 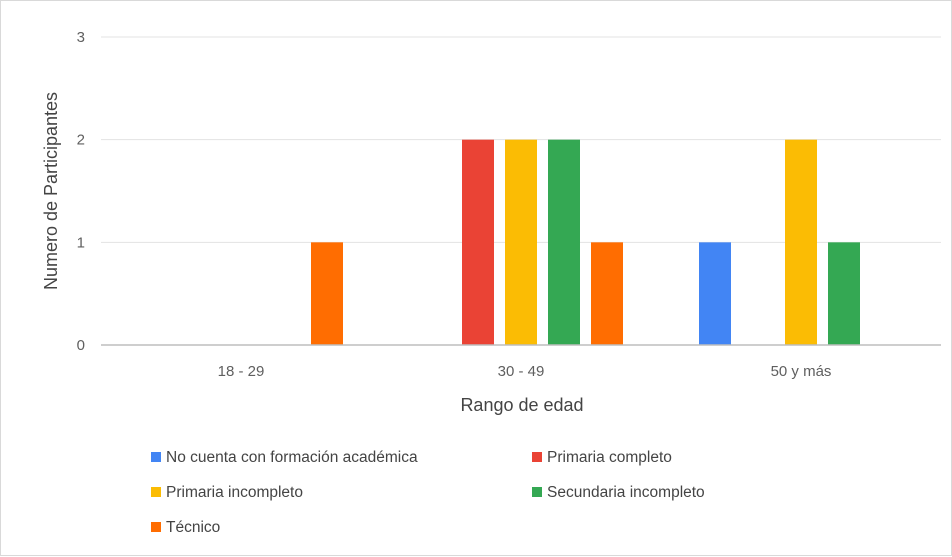 What do you see at coordinates (81, 37) in the screenshot?
I see `y-tick-label: 3` at bounding box center [81, 37].